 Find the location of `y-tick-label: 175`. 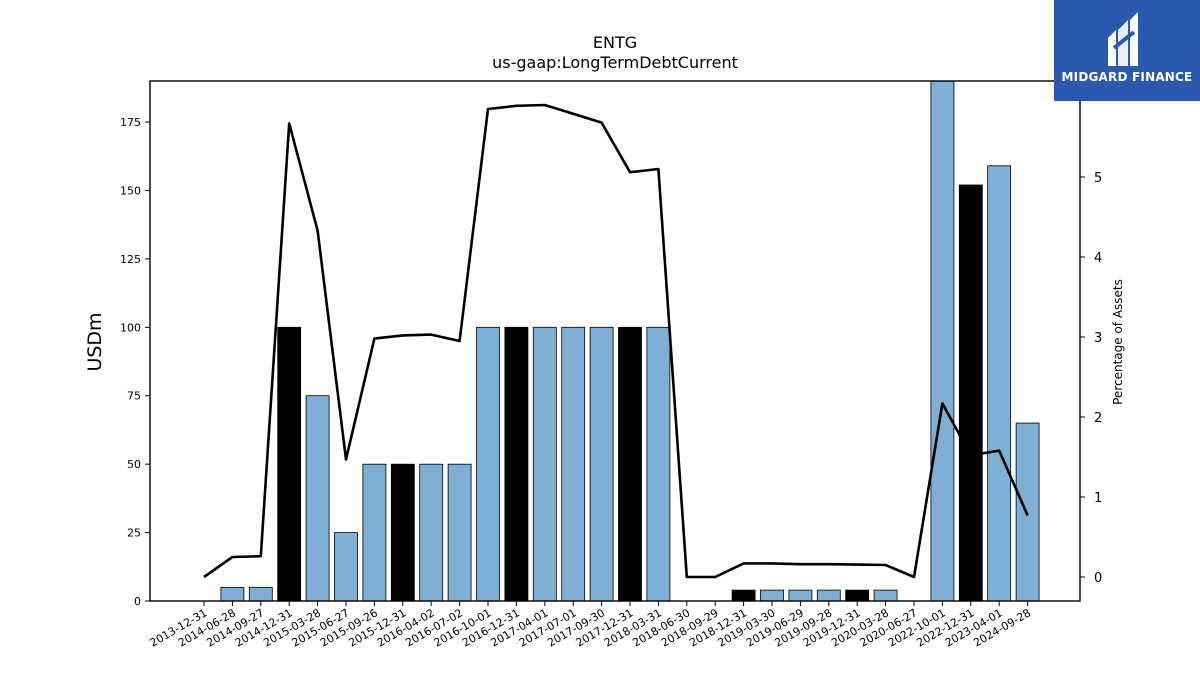

y-tick-label: 175 is located at coordinates (130, 122).